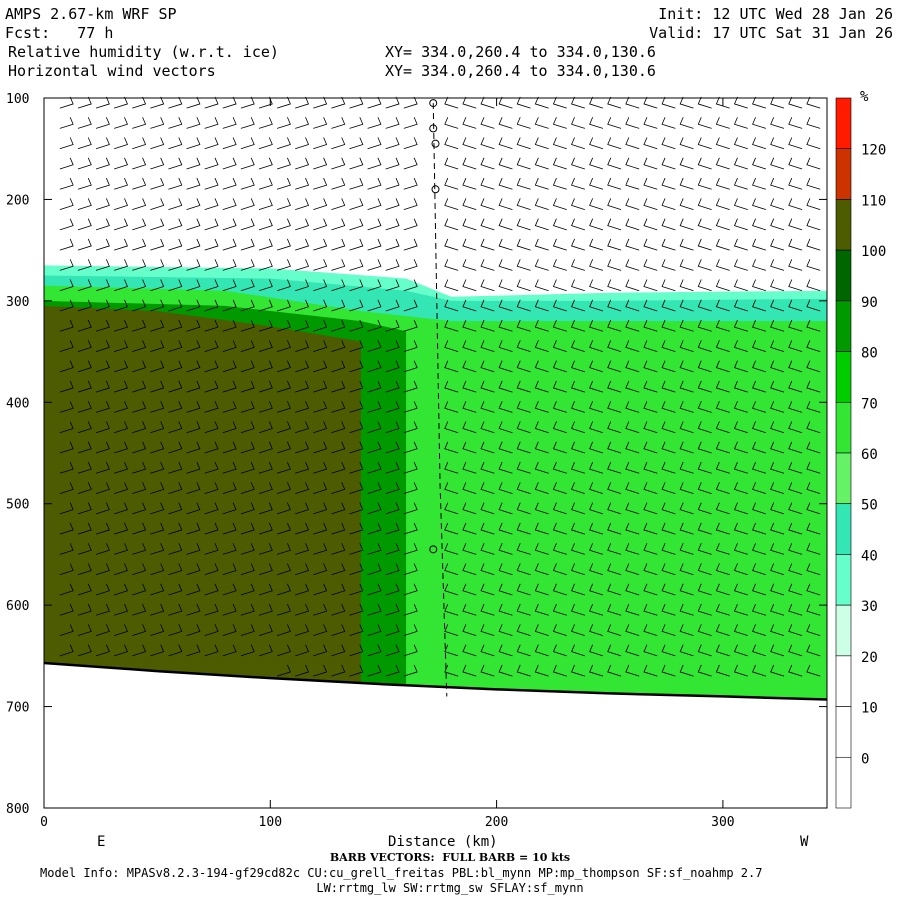 Image resolution: width=900 pixels, height=900 pixels. I want to click on terrain-line, so click(435, 681).